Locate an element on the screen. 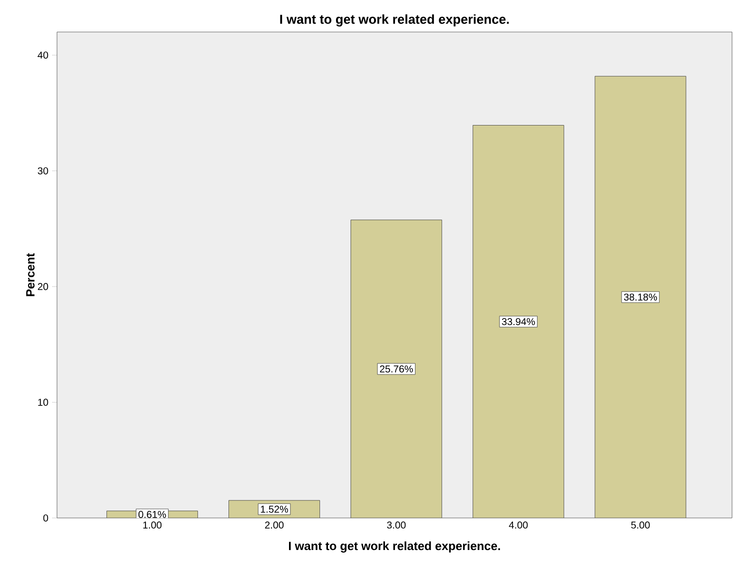 This screenshot has width=733, height=576. x-axis-title: I want to get work related experience. is located at coordinates (394, 547).